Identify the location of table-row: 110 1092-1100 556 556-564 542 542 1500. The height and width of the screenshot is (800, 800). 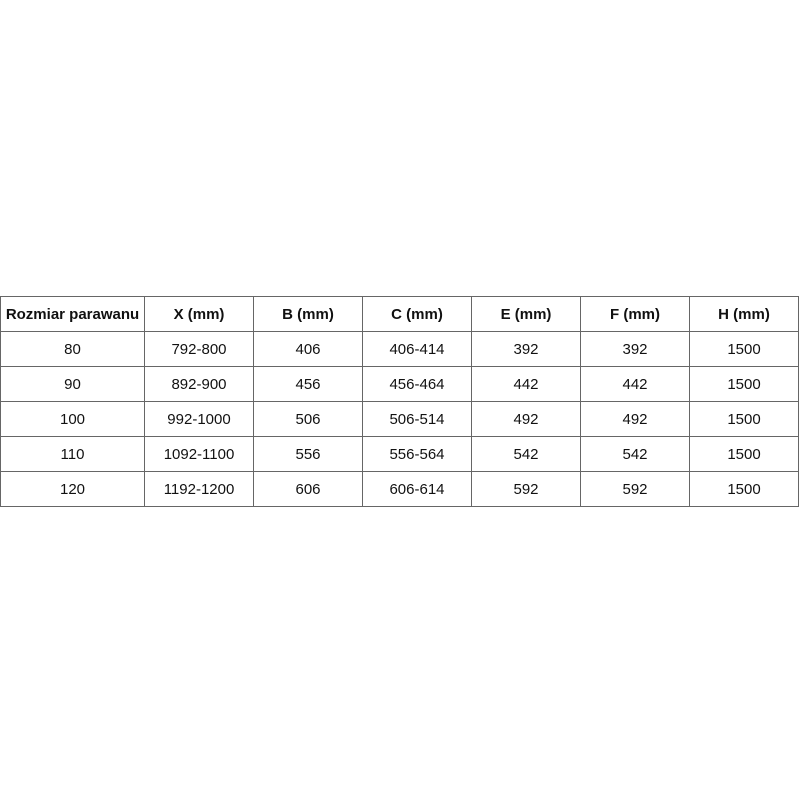
(399, 454).